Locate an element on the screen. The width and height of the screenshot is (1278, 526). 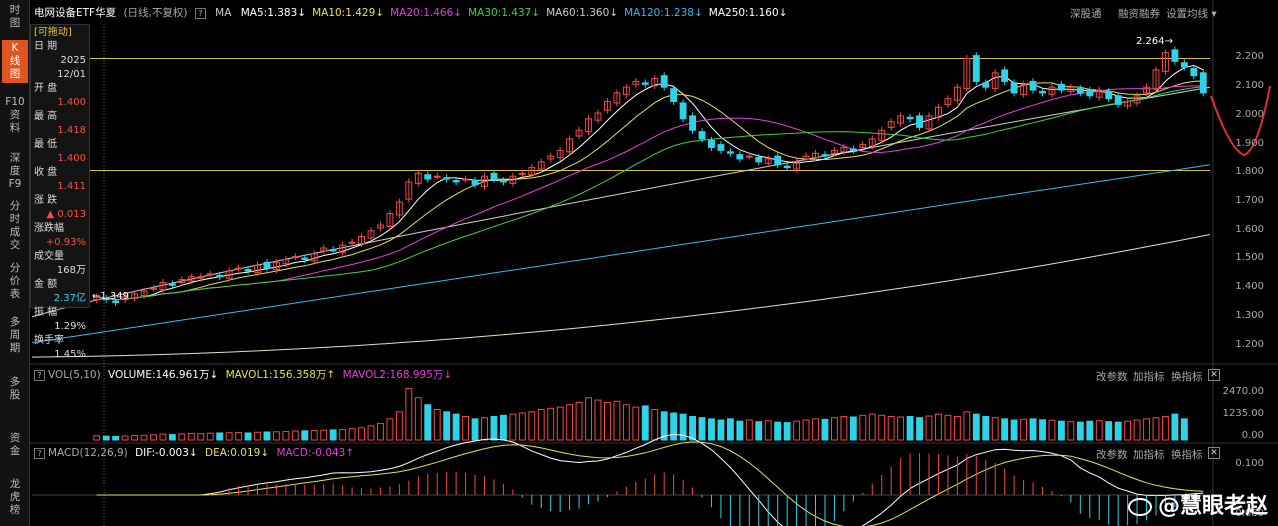
drag-label: [可拖动] is located at coordinates (53, 32).